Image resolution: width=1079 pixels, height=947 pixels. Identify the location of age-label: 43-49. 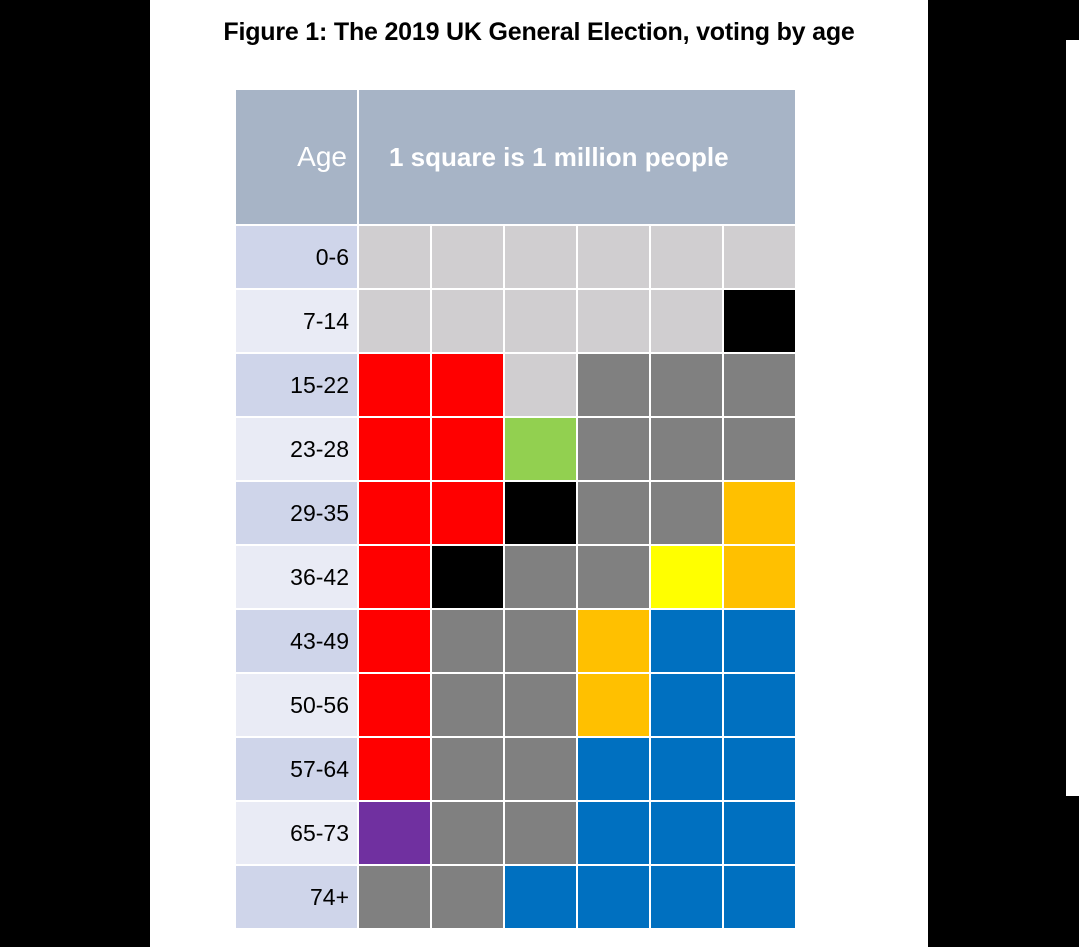
(296, 640).